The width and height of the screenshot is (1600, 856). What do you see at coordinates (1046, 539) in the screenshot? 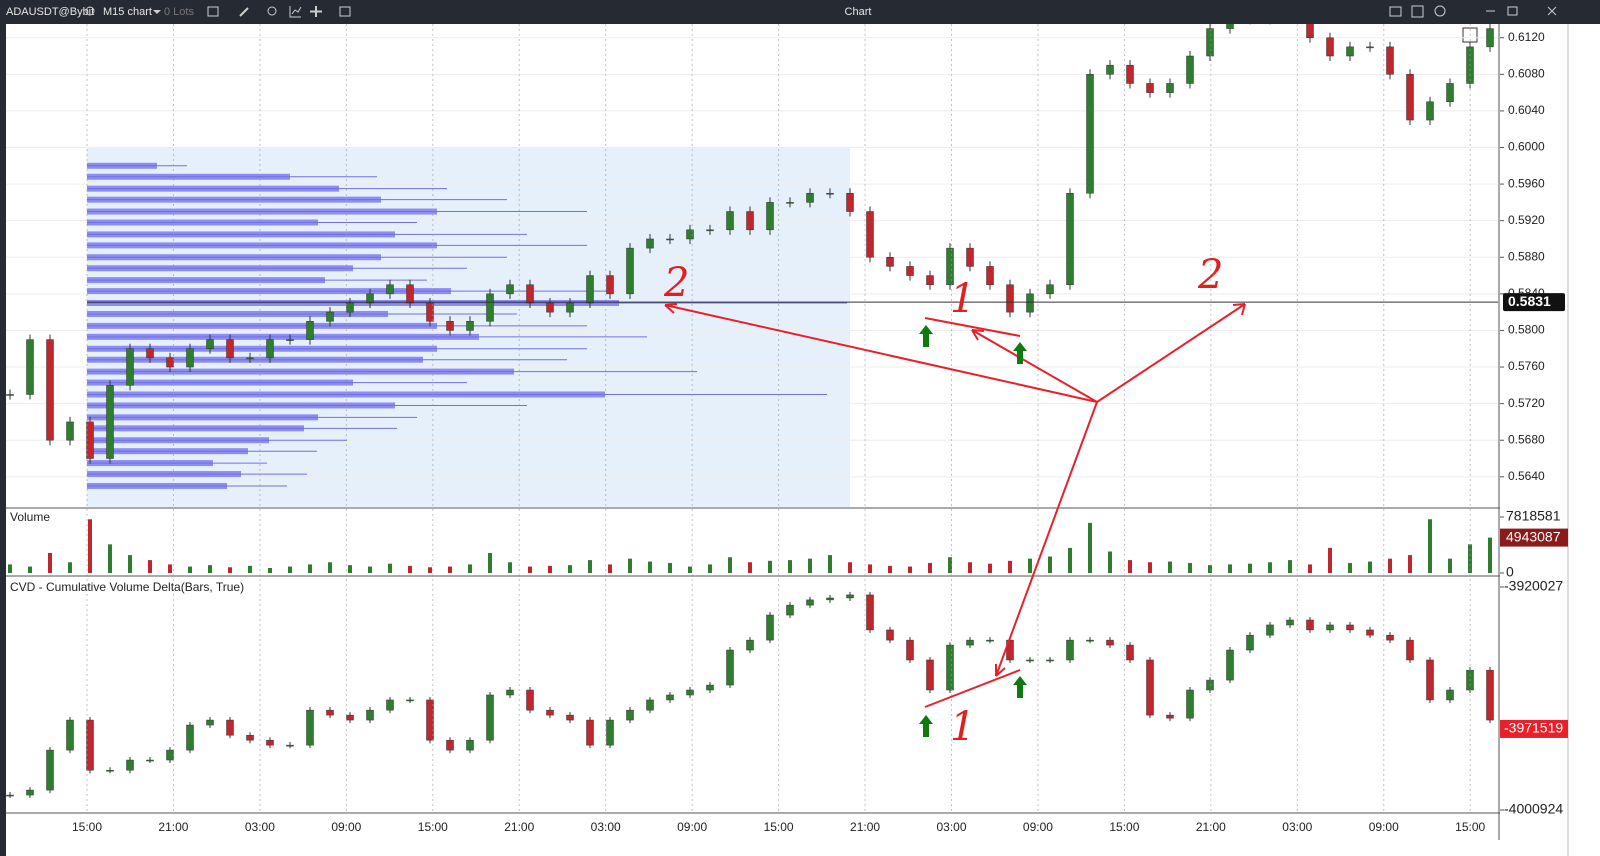
I see `arrow` at bounding box center [1046, 539].